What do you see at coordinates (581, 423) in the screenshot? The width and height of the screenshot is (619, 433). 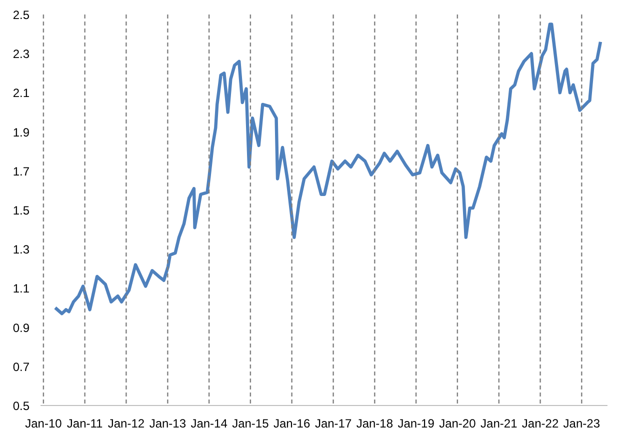 I see `x-tick-label: Jan-23` at bounding box center [581, 423].